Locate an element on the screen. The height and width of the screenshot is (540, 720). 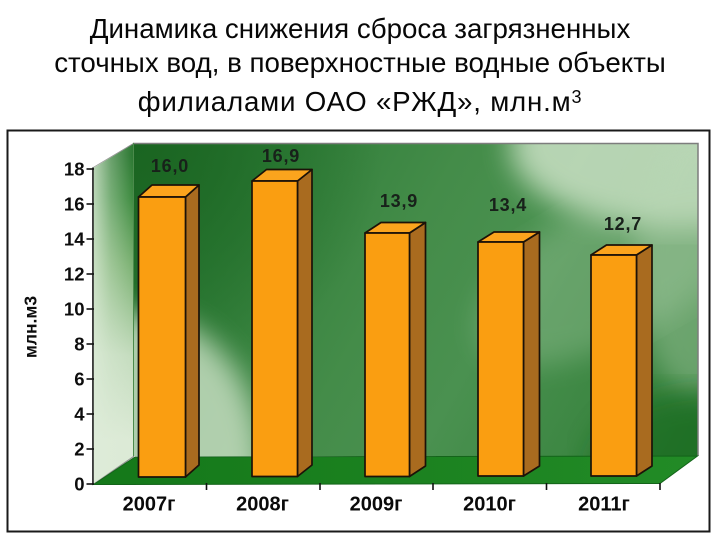
svg-text: 13,9 is located at coordinates (399, 201).